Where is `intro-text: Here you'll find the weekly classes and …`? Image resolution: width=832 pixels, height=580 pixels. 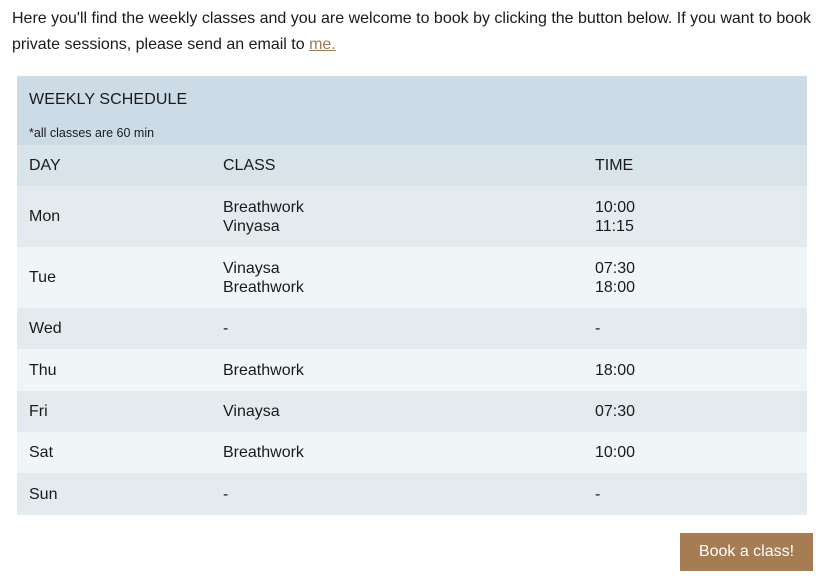 intro-text: Here you'll find the weekly classes and … is located at coordinates (412, 31).